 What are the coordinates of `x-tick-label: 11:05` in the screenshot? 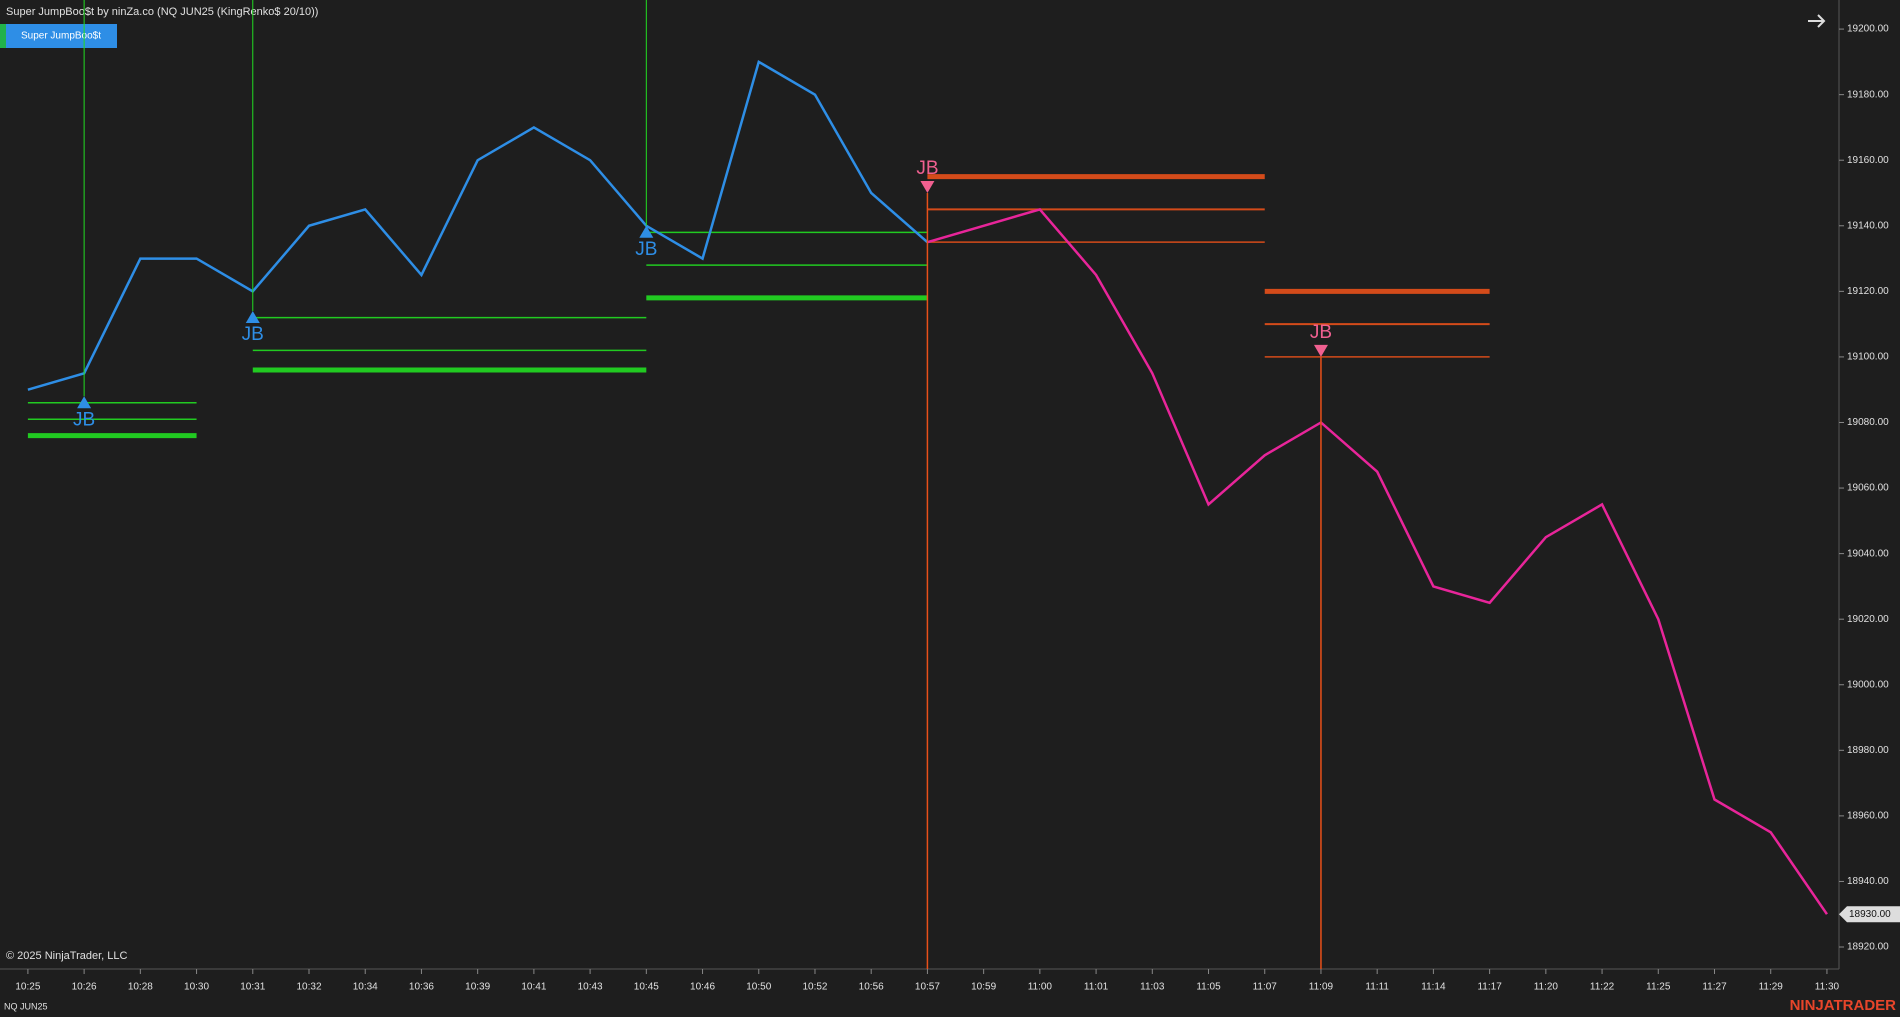 It's located at (1208, 987).